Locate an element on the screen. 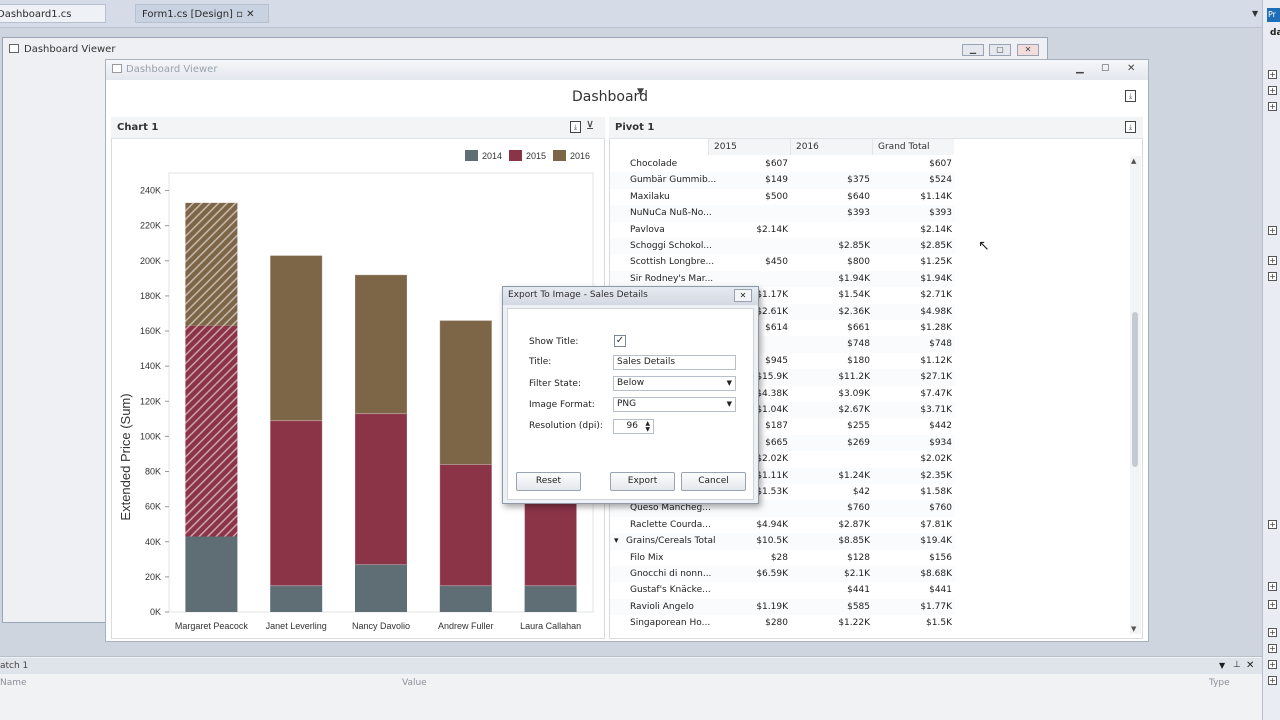  y-tick-label: 180K is located at coordinates (150, 296).